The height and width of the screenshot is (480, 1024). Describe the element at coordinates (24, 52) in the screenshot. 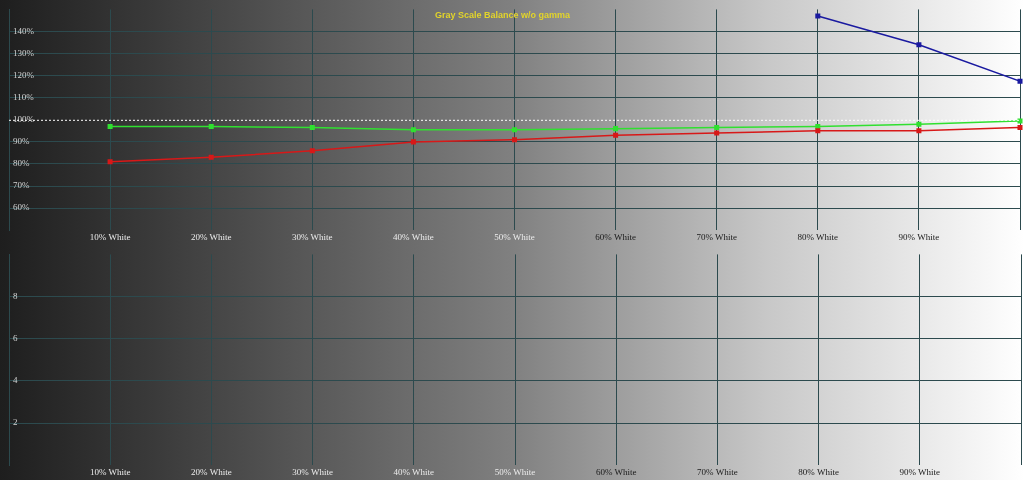

I see `y-tick-label: 130%` at that location.